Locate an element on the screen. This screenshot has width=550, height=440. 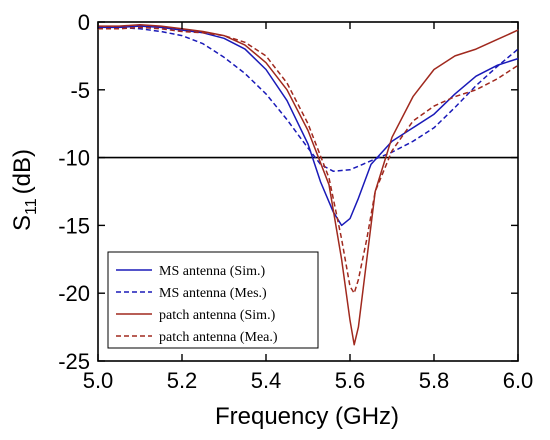
x-axis-title: Frequency (GHz) is located at coordinates (307, 416).